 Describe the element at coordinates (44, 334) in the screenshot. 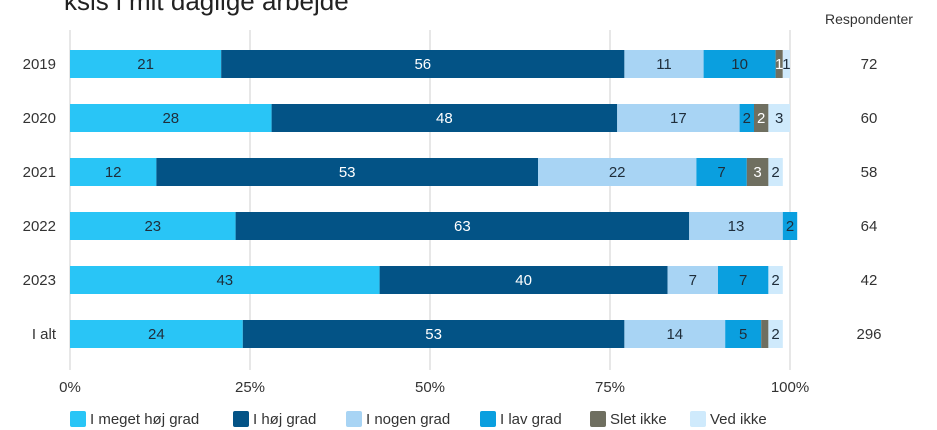

I see `category-label: I alt` at that location.